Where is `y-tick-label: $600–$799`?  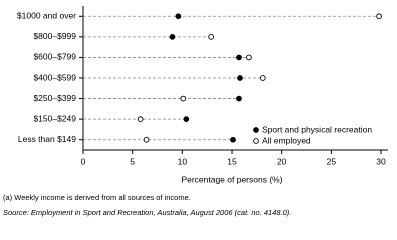 y-tick-label: $600–$799 is located at coordinates (54, 57).